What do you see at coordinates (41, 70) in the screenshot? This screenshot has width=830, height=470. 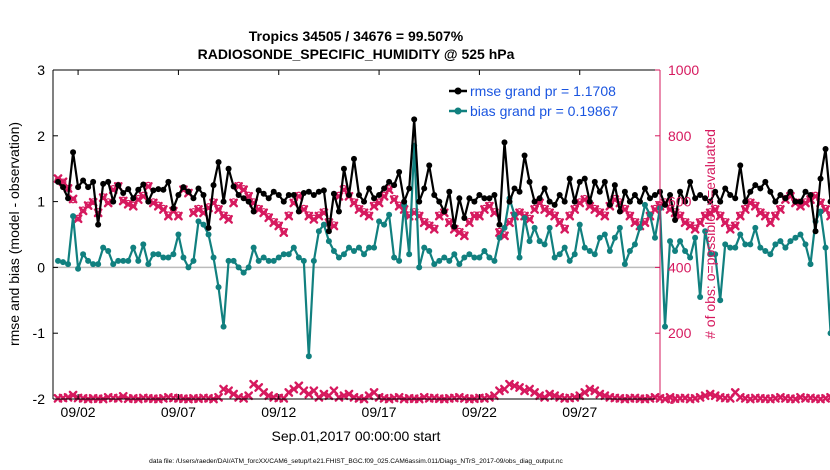 I see `y-left-tick-label: 3` at bounding box center [41, 70].